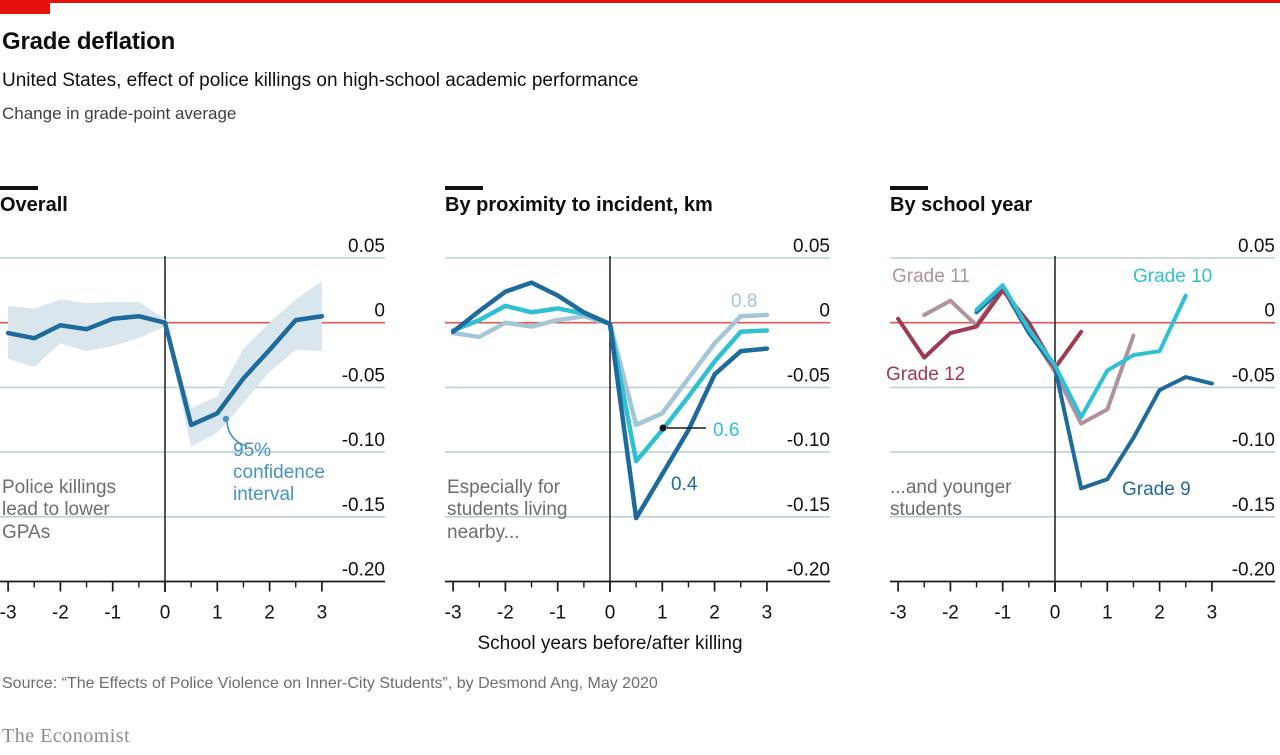 Image resolution: width=1280 pixels, height=755 pixels. I want to click on series-label-grade-11: Grade 11, so click(931, 276).